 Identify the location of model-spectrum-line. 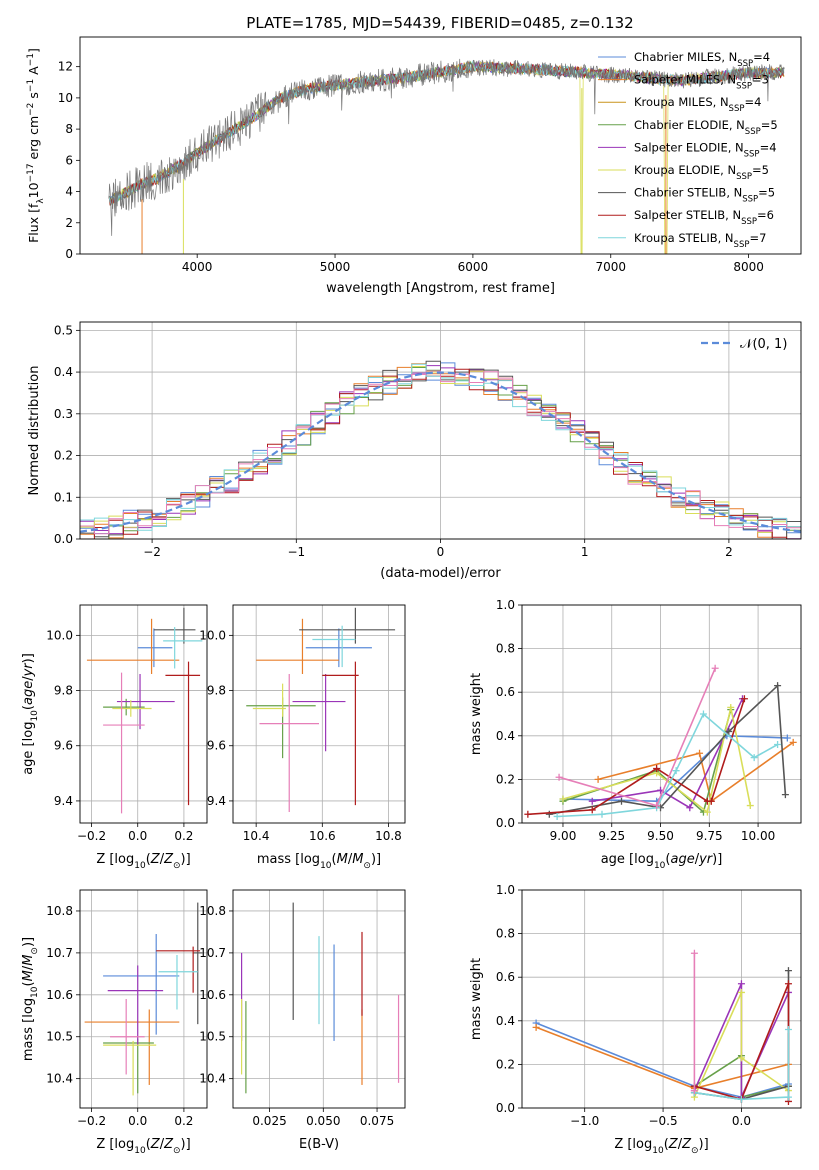
(446, 157).